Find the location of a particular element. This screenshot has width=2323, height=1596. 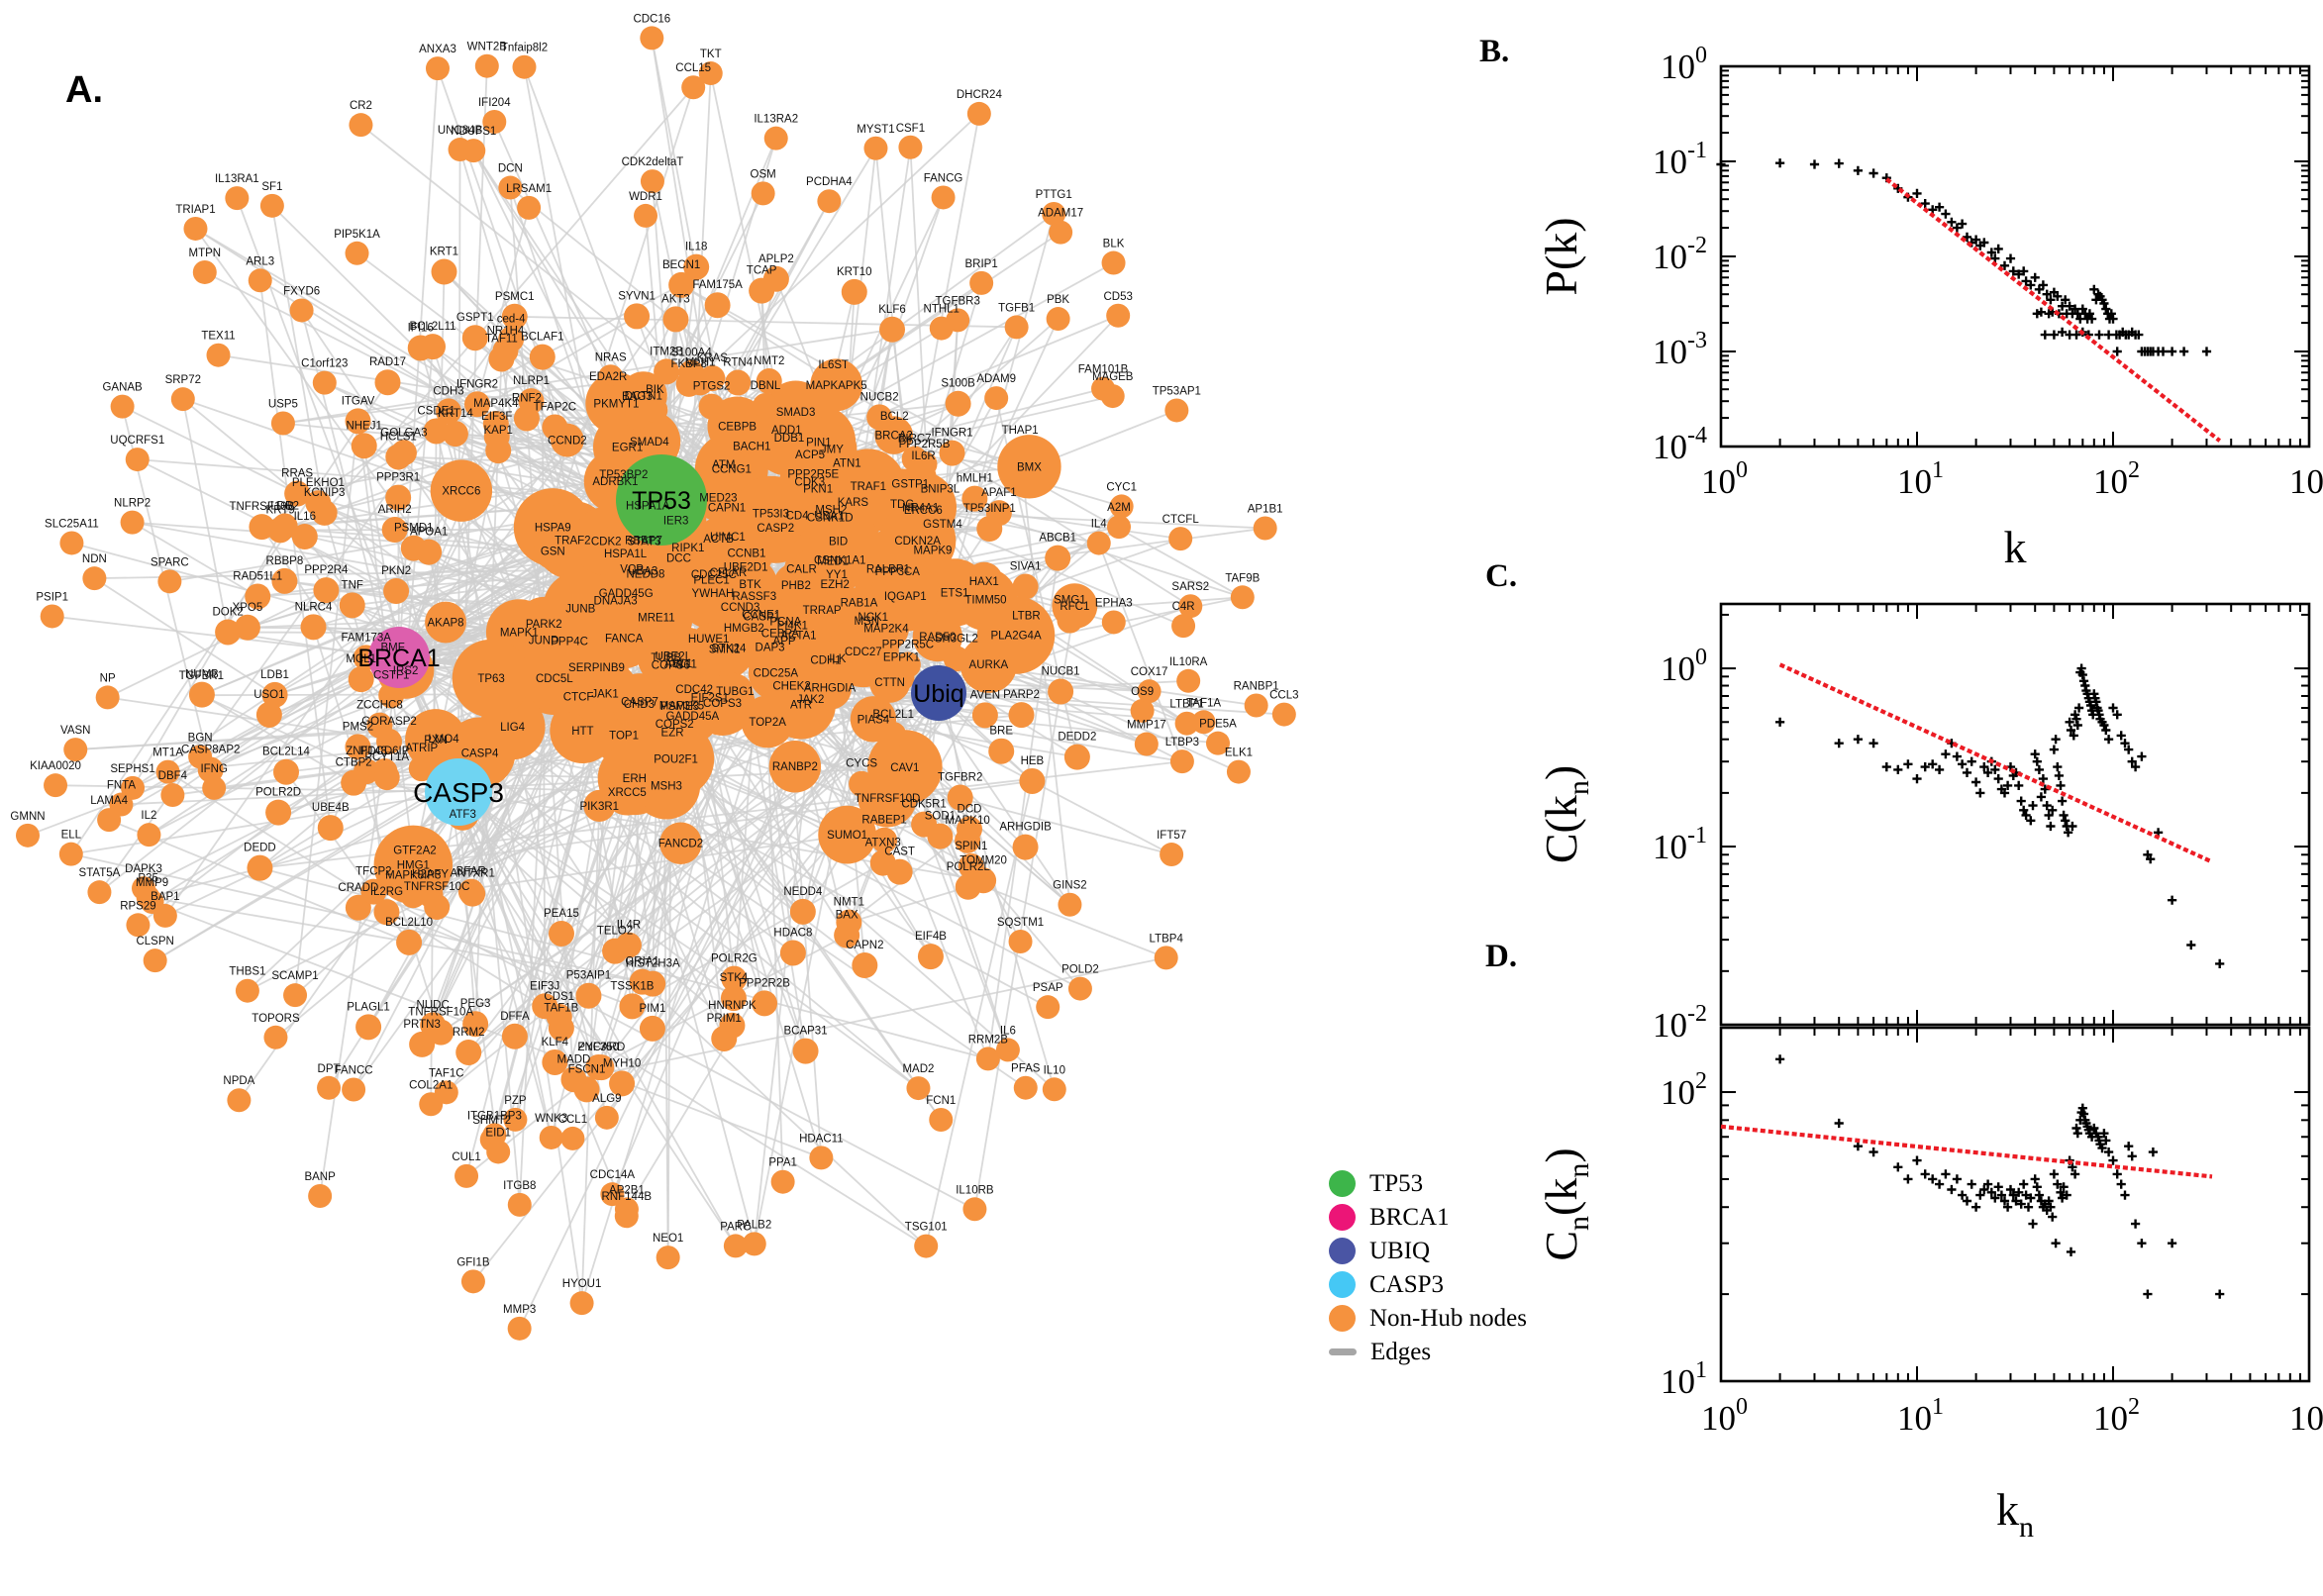

network-node-label: POLR2L is located at coordinates (969, 867).